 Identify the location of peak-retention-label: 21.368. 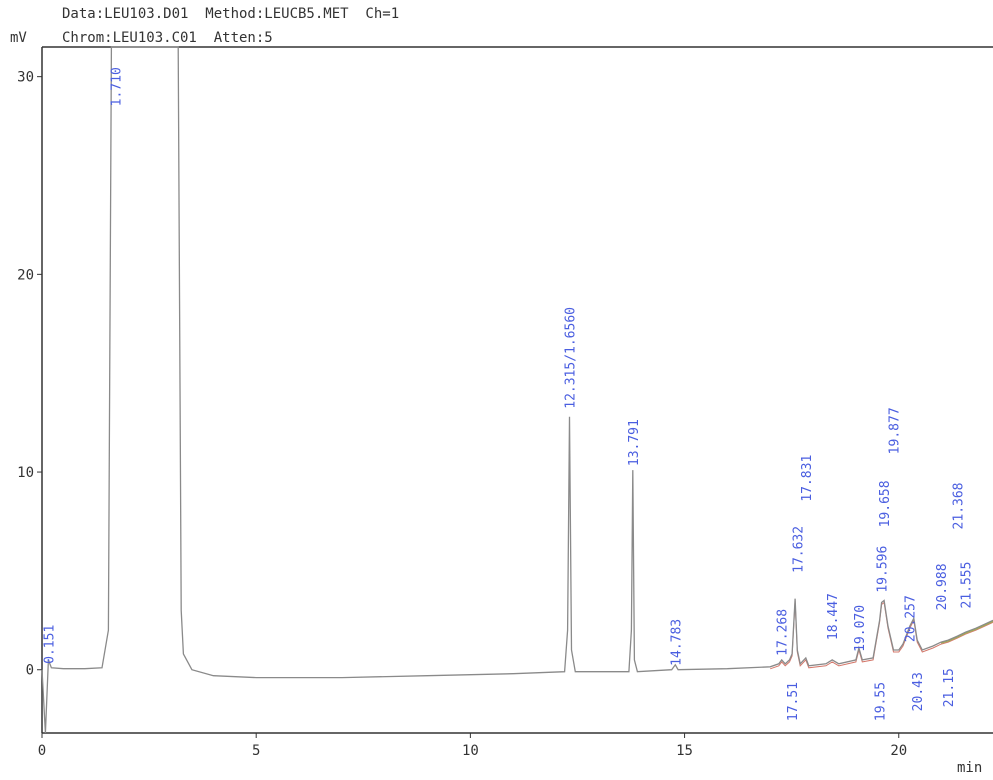
(958, 505).